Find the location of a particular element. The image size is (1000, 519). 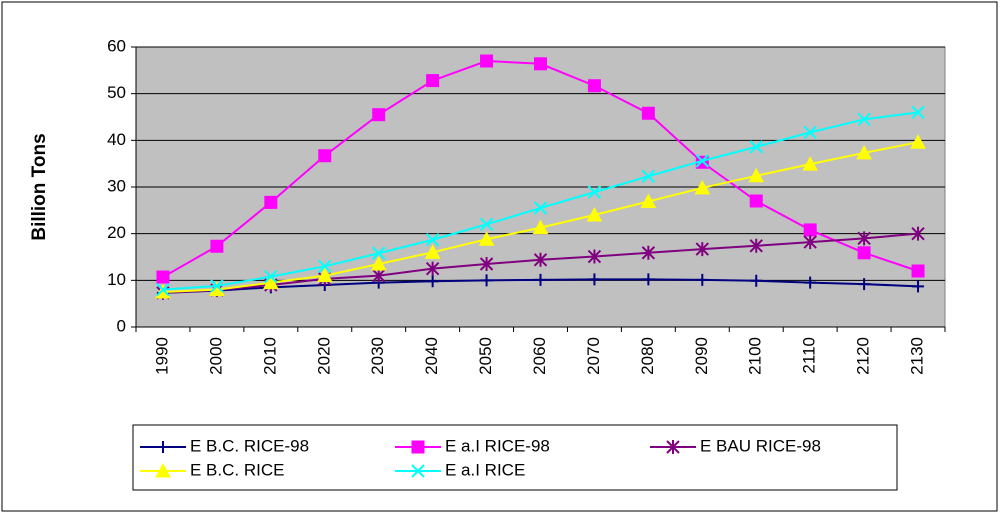

x-tick-label: 2060 is located at coordinates (539, 356).